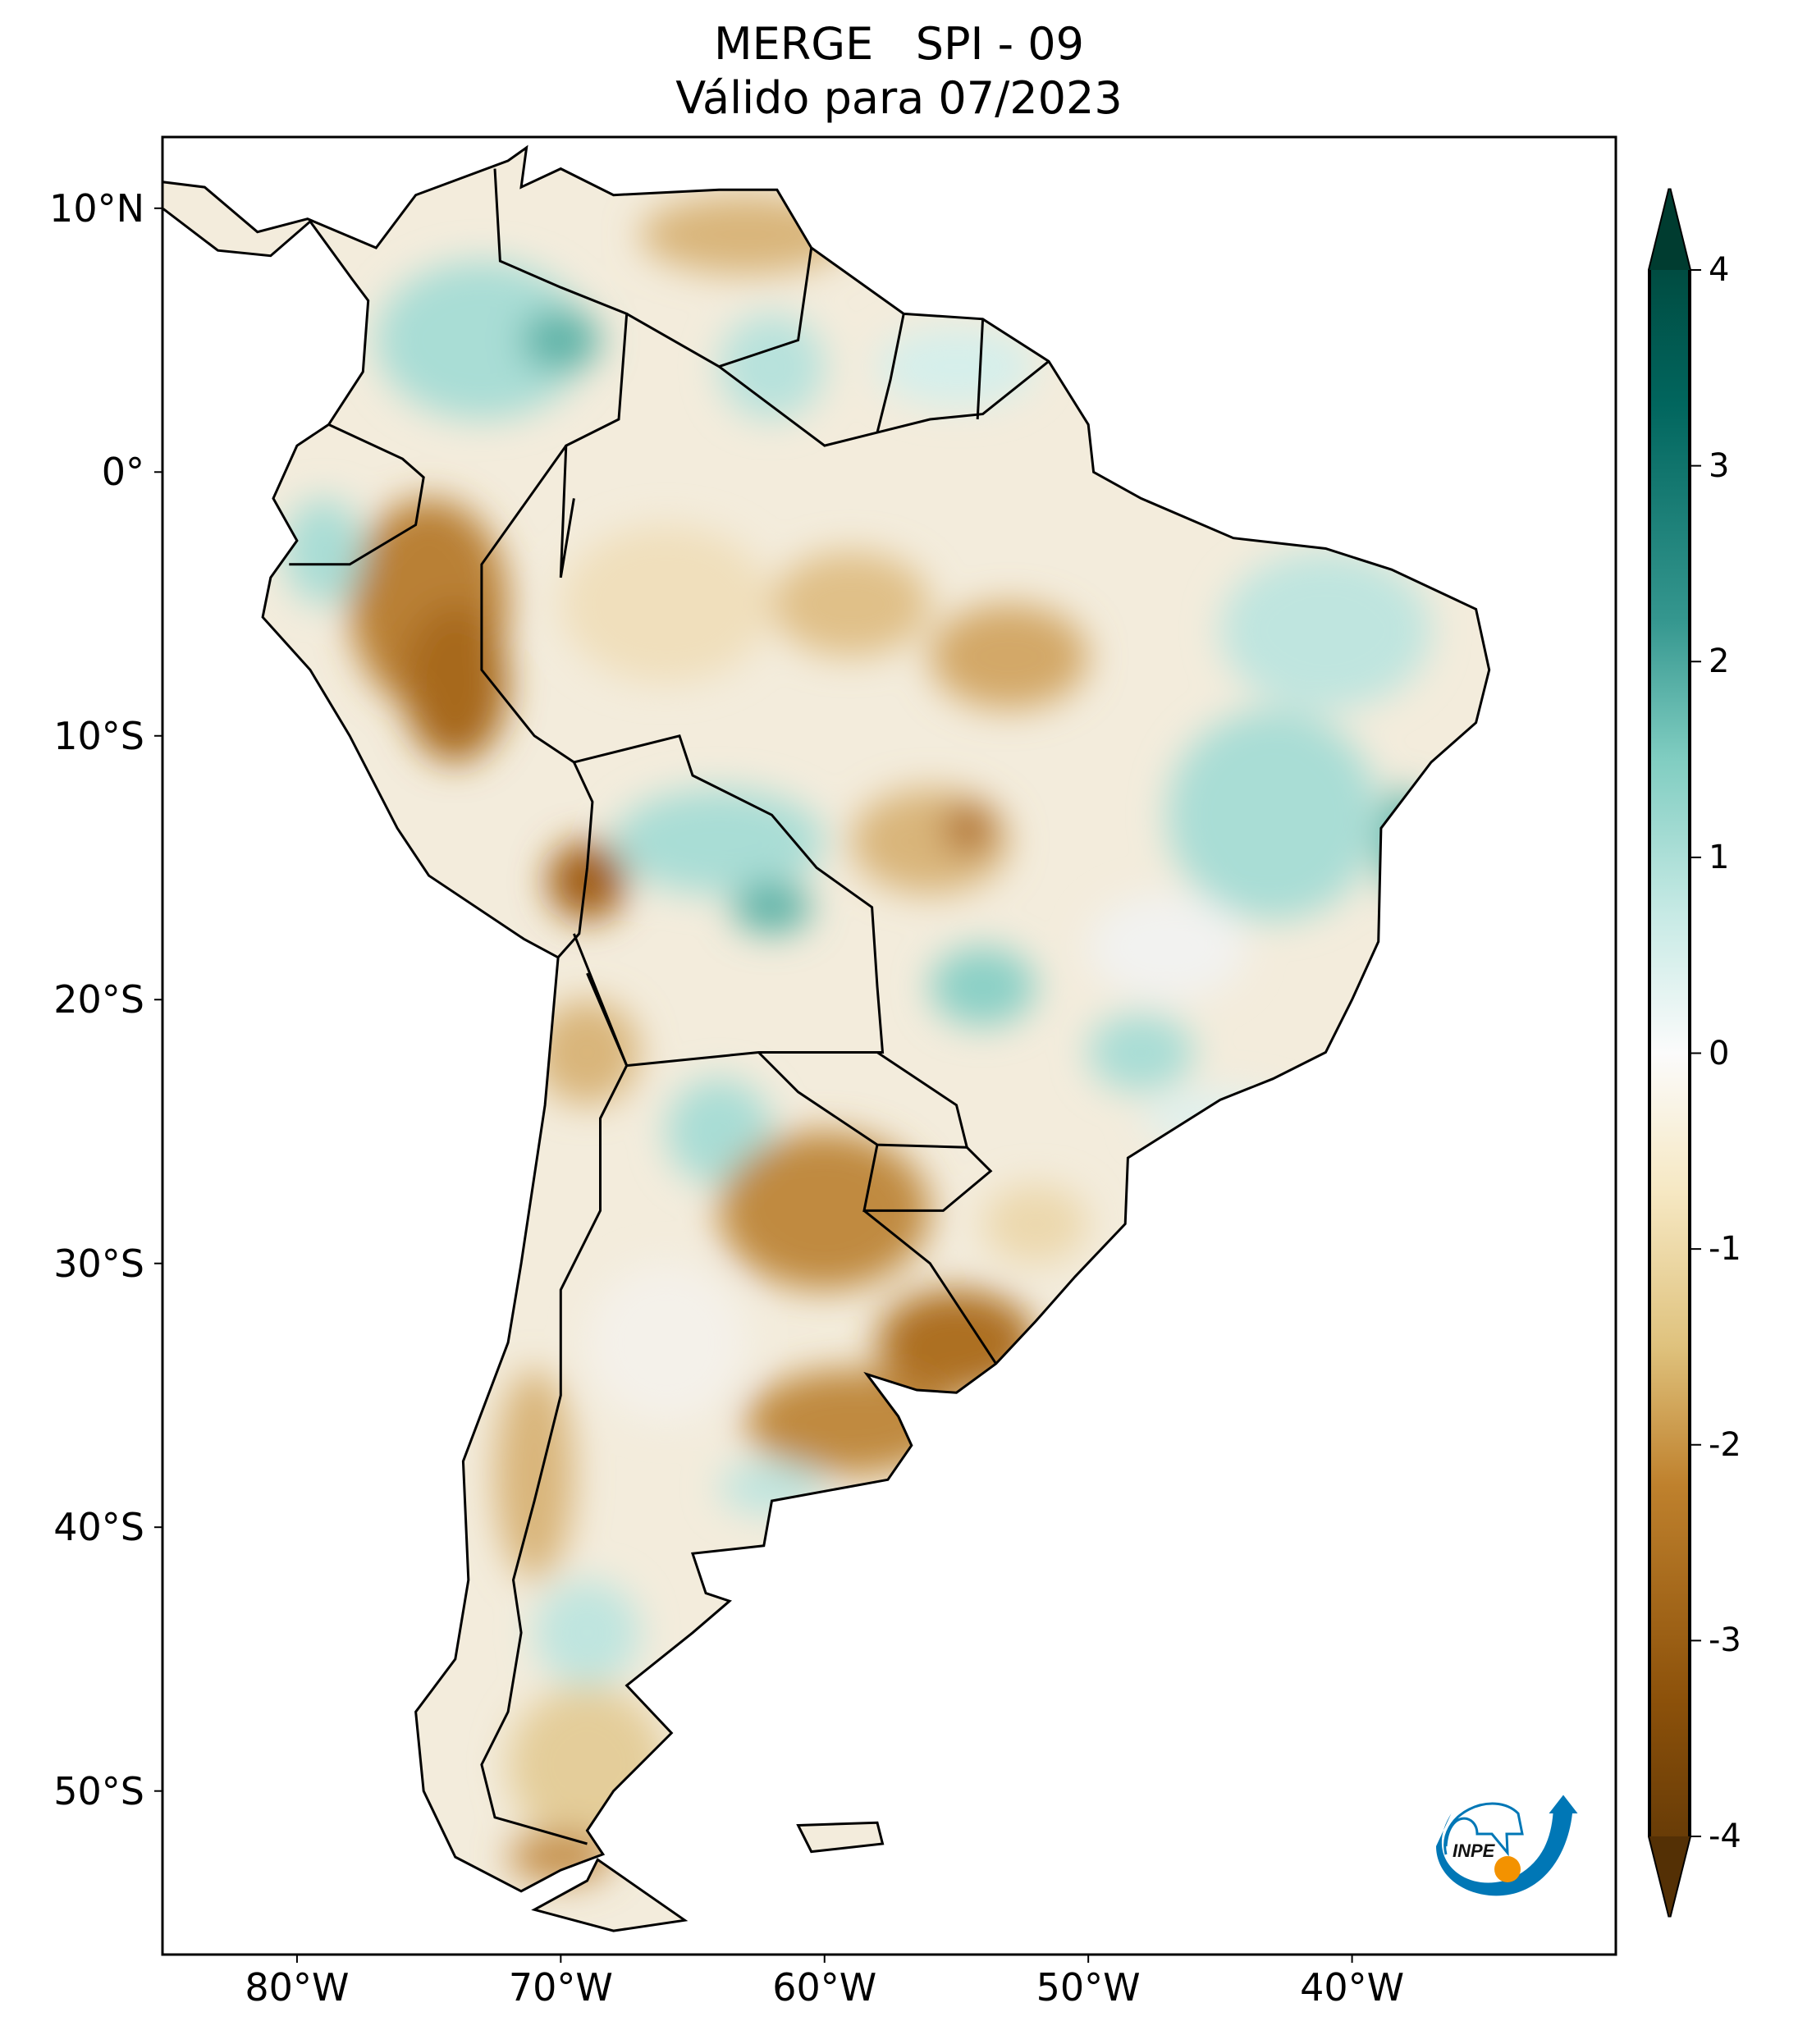 The image size is (1798, 2044). I want to click on colorbar-tick-label: -3, so click(1725, 1640).